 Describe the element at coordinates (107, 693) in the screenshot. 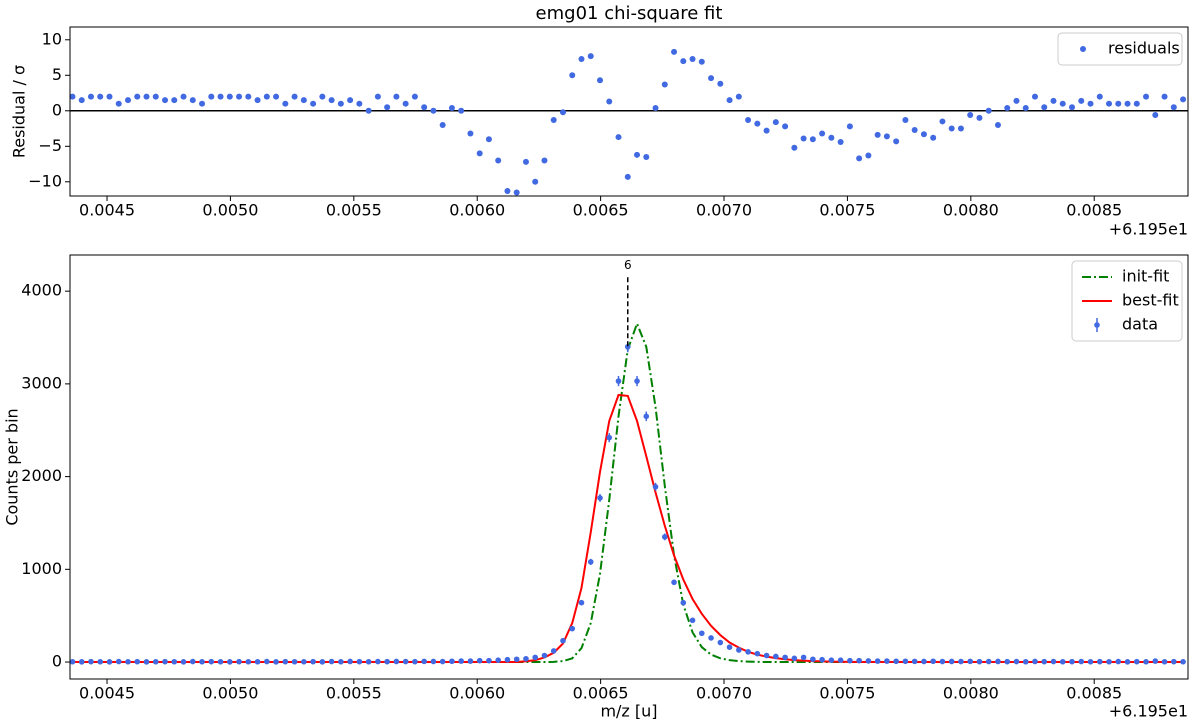

I see `x-tick-label: 0.0045` at that location.